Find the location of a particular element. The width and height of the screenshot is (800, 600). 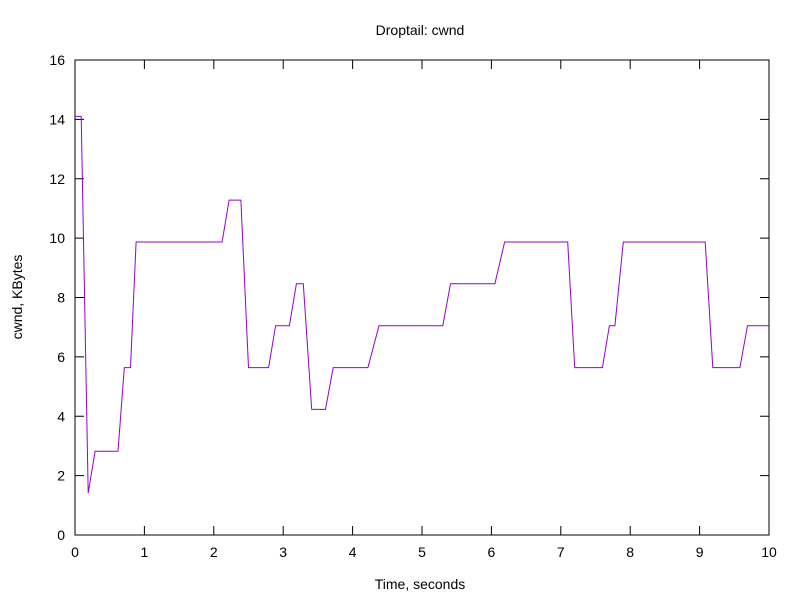

y-tick-label: 2 is located at coordinates (61, 476).